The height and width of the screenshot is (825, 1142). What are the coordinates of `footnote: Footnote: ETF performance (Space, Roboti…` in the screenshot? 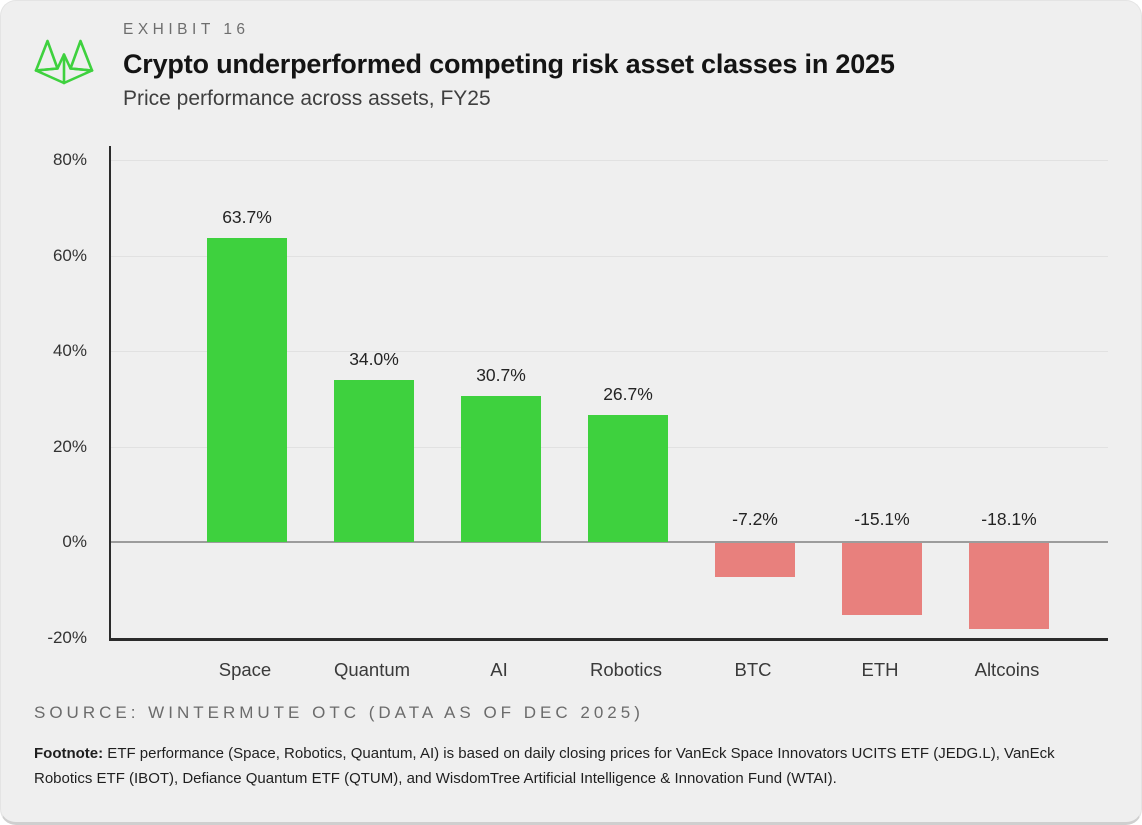 It's located at (574, 766).